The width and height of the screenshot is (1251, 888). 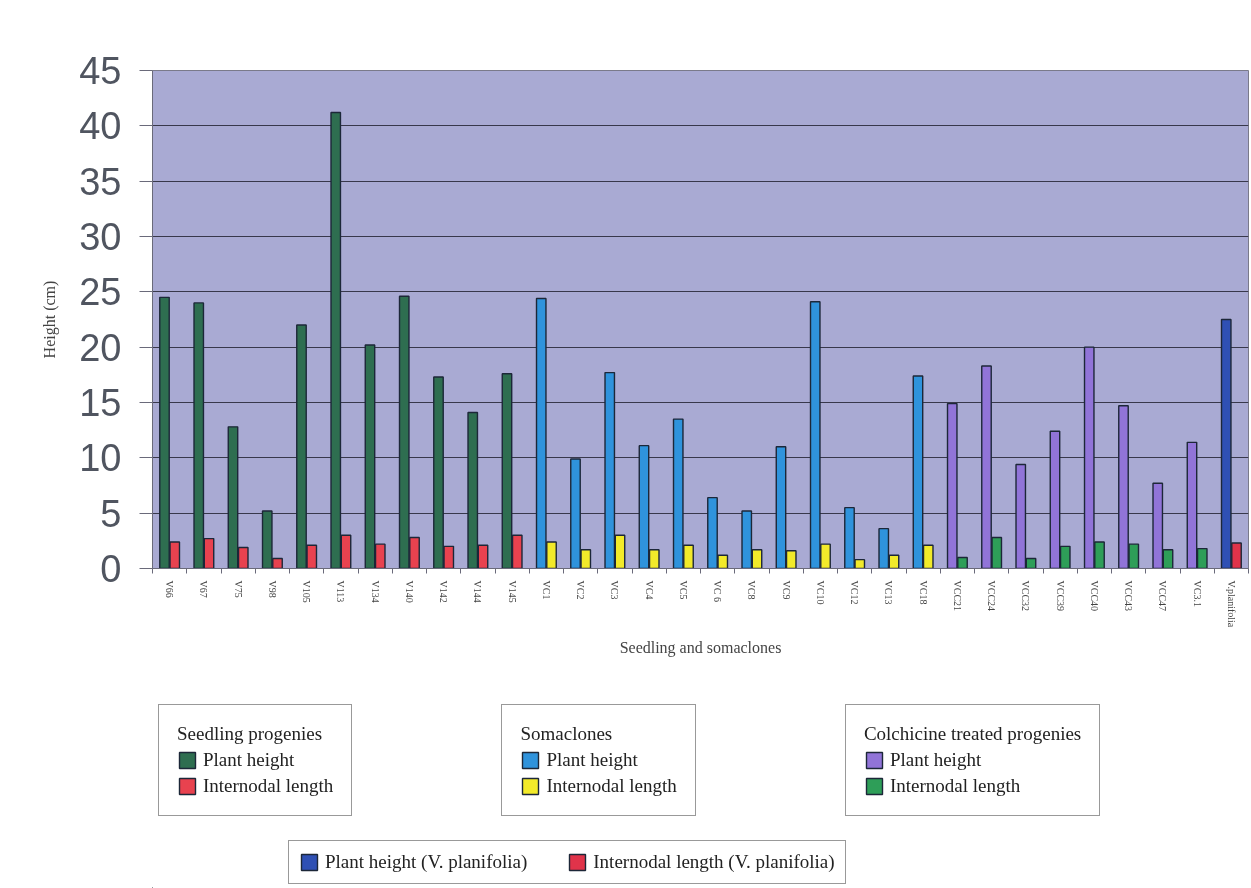 I want to click on x-tick-label: VC9, so click(x=786, y=590).